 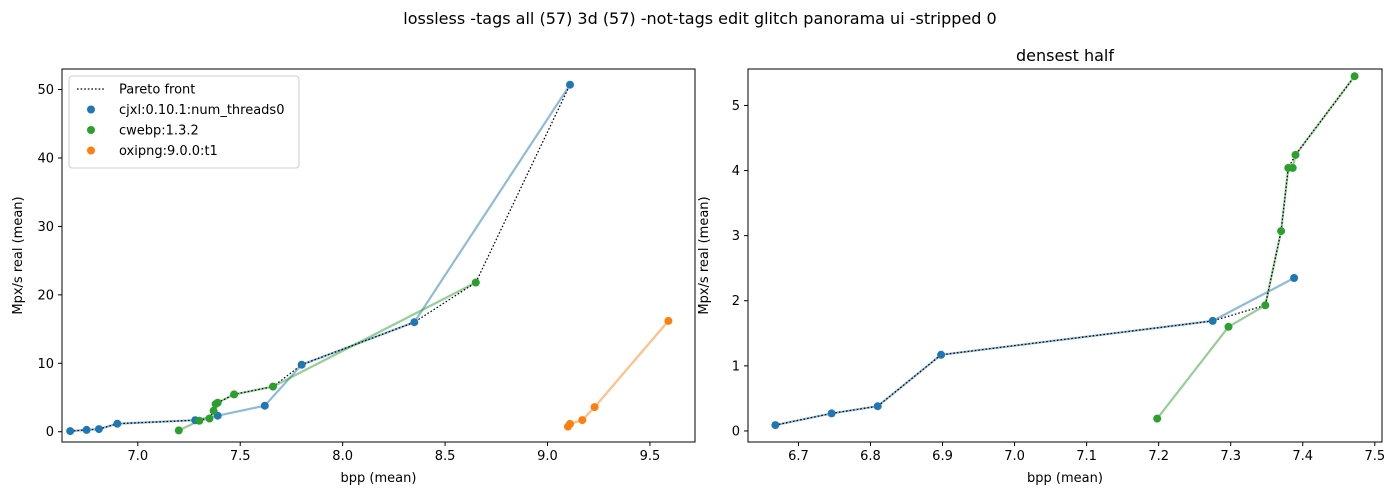 I want to click on x-tick-label: 6.7, so click(x=798, y=456).